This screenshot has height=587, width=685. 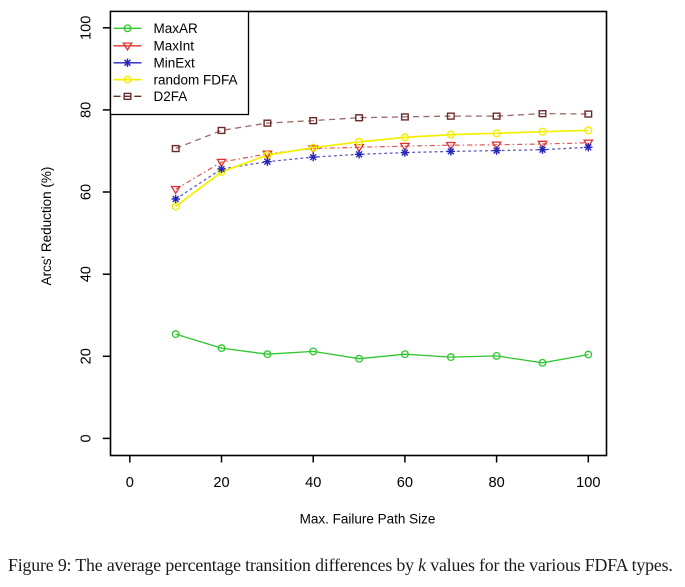 I want to click on svg-text: Max. Failure Path Size, so click(x=368, y=519).